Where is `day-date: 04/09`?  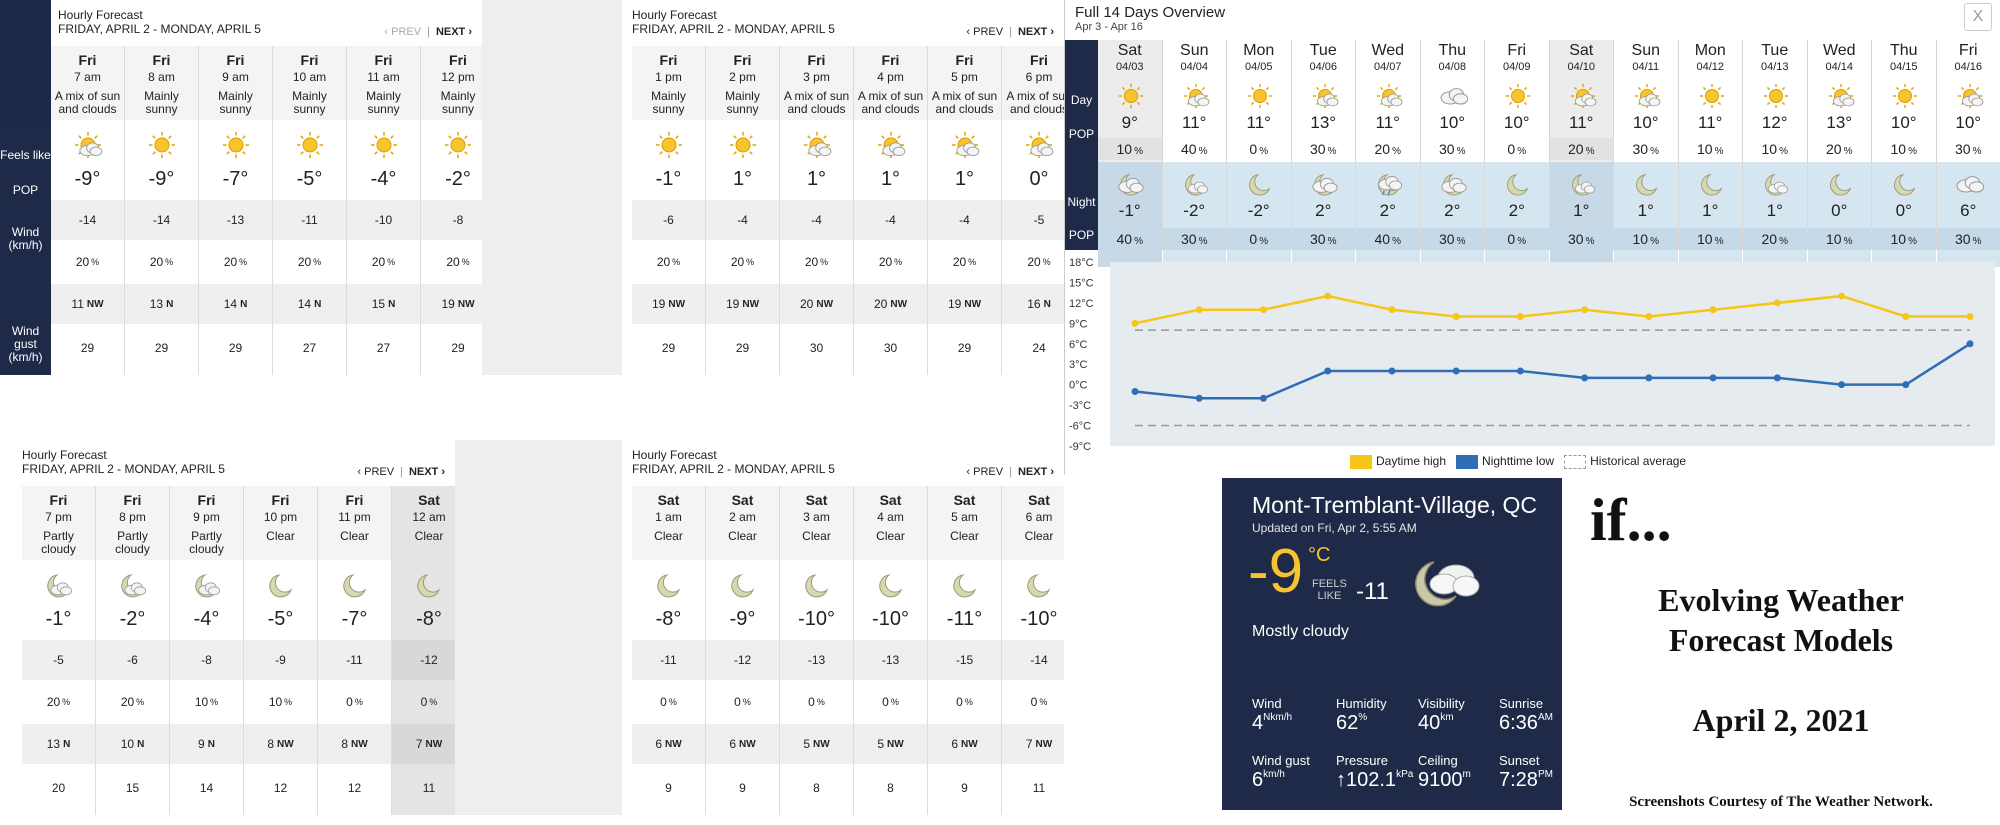 day-date: 04/09 is located at coordinates (1516, 67).